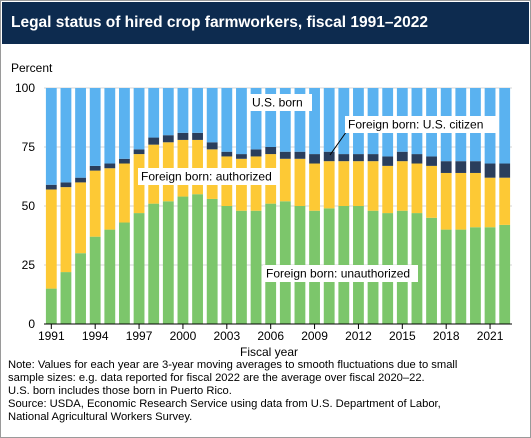 The height and width of the screenshot is (438, 531). Describe the element at coordinates (31, 324) in the screenshot. I see `y-tick-label: 0` at that location.